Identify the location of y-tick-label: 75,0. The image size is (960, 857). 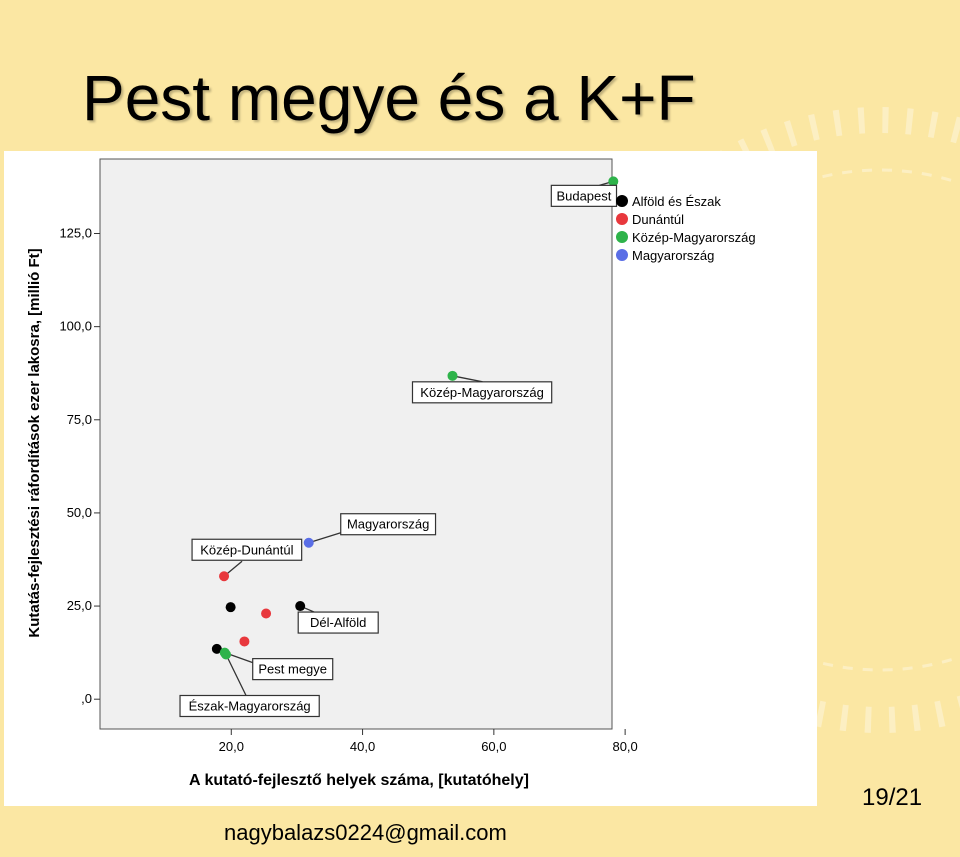
(79, 419).